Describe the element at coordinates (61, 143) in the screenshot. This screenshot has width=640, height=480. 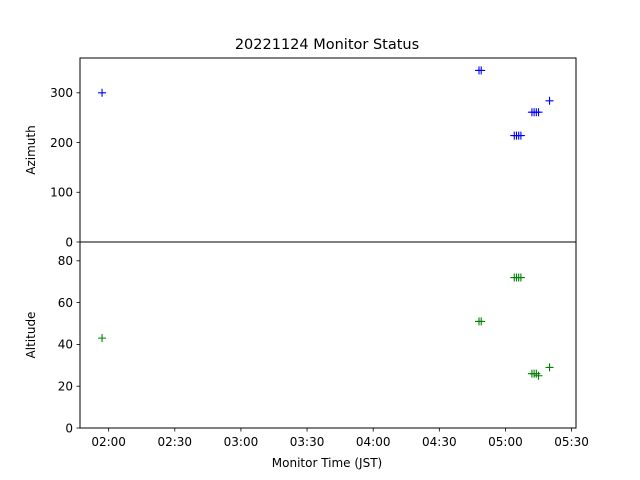
I see `y-tick-label: 200` at that location.